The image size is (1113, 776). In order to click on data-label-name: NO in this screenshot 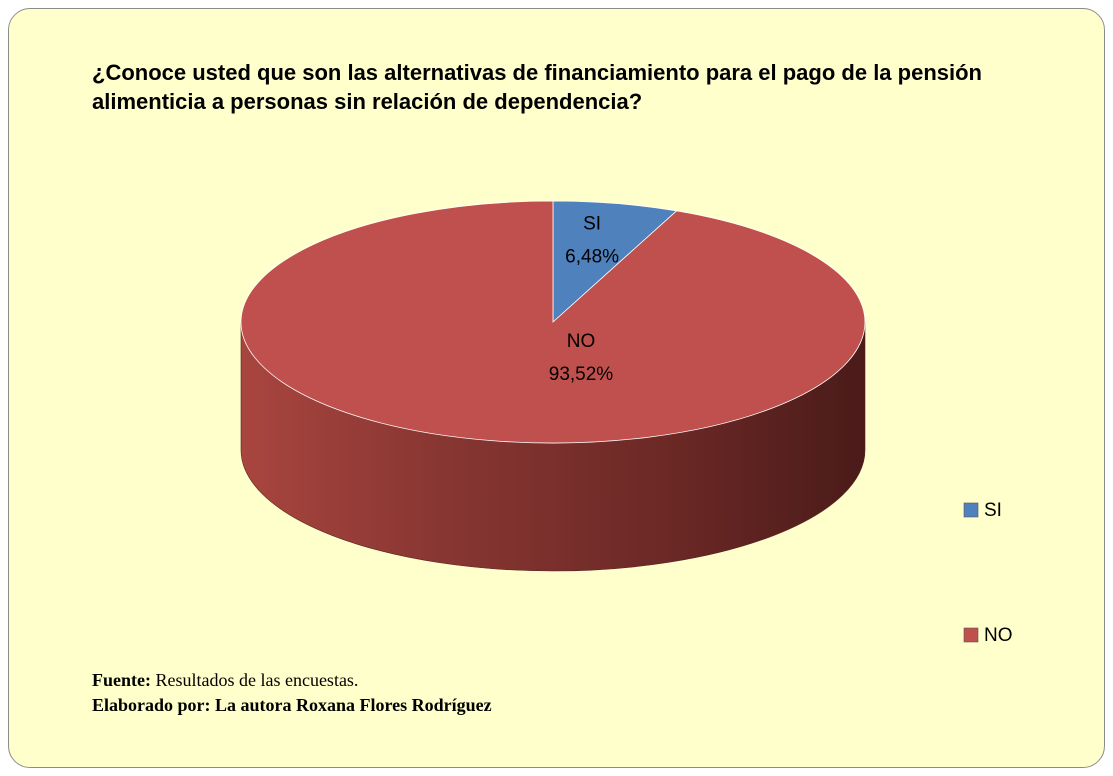, I will do `click(581, 341)`.